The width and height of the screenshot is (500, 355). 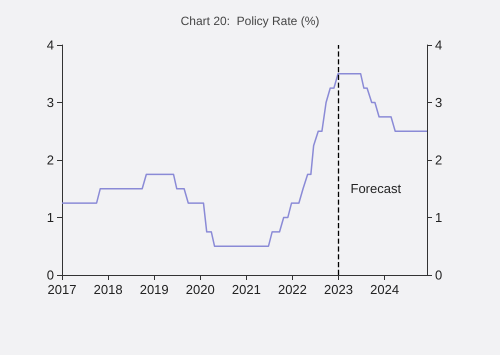 I want to click on y2-tick-label: 2, so click(x=438, y=160).